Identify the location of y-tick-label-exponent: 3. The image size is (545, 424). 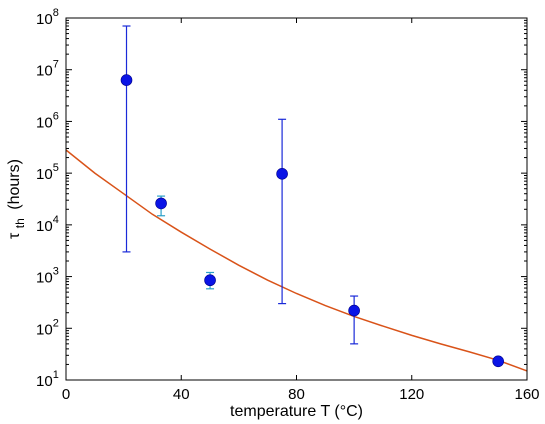
(56, 272).